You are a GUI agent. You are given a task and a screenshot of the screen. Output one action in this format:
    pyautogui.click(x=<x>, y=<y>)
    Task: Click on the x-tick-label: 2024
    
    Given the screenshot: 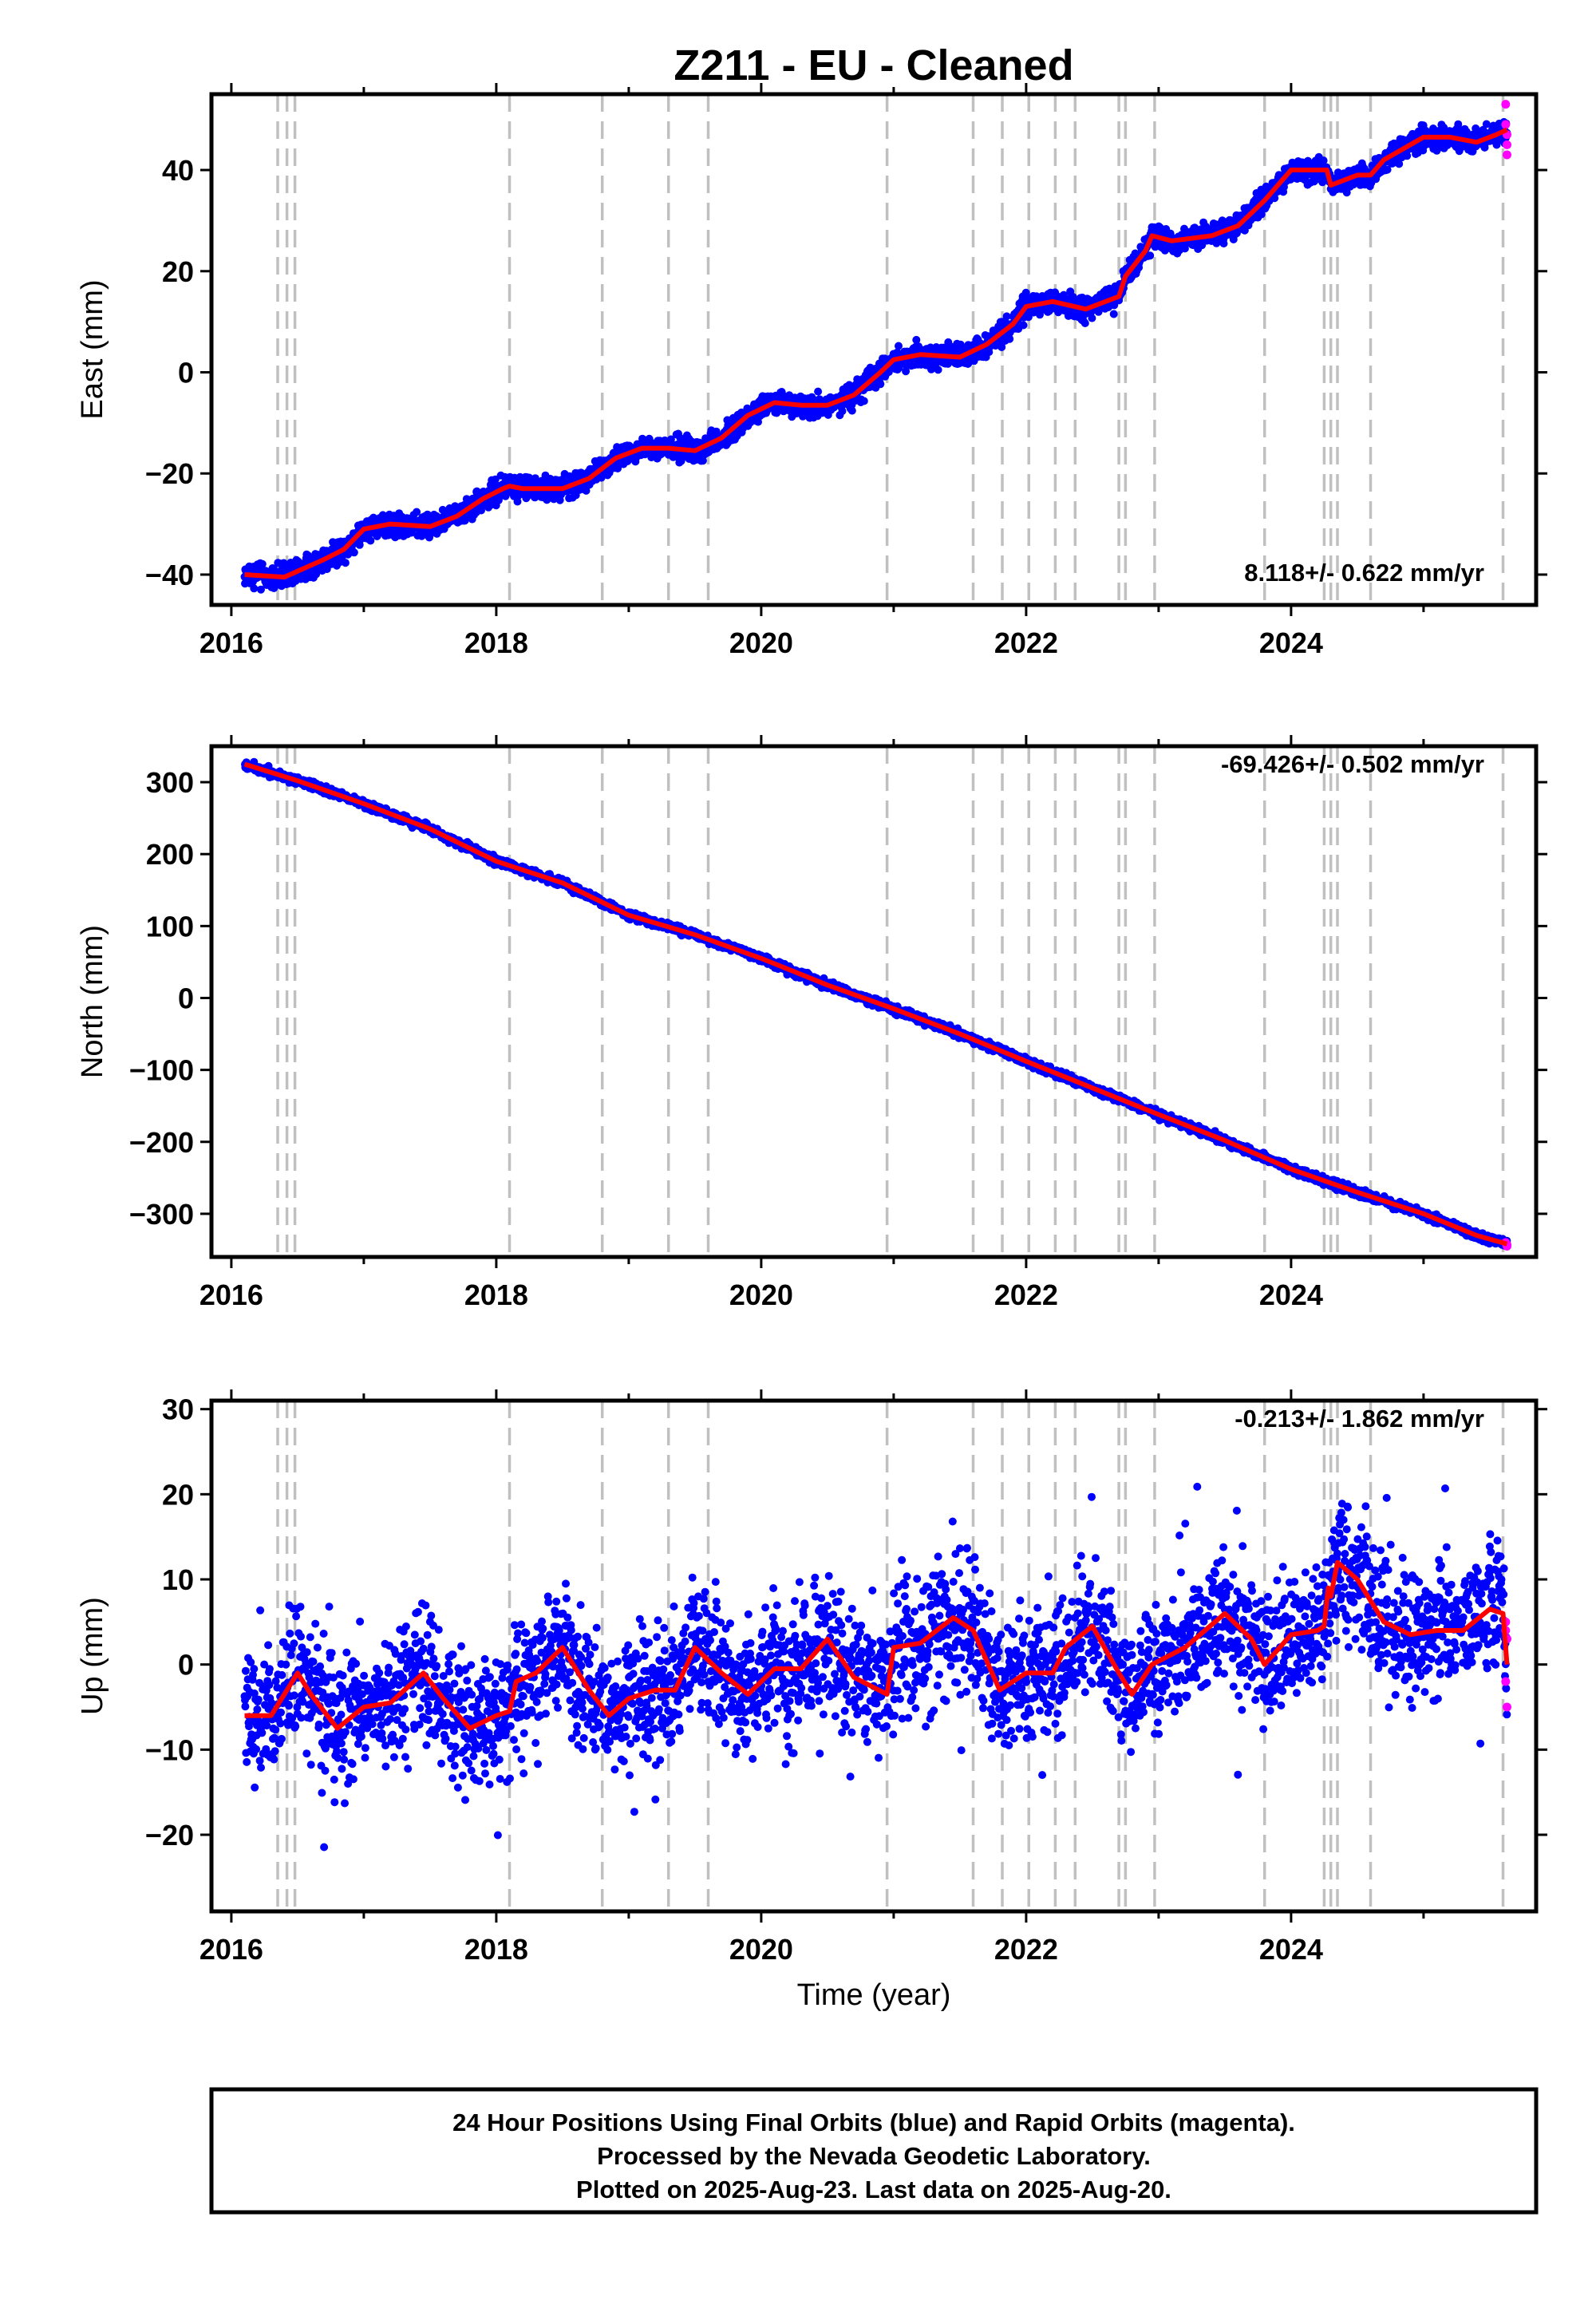 What is the action you would take?
    pyautogui.click(x=1291, y=642)
    